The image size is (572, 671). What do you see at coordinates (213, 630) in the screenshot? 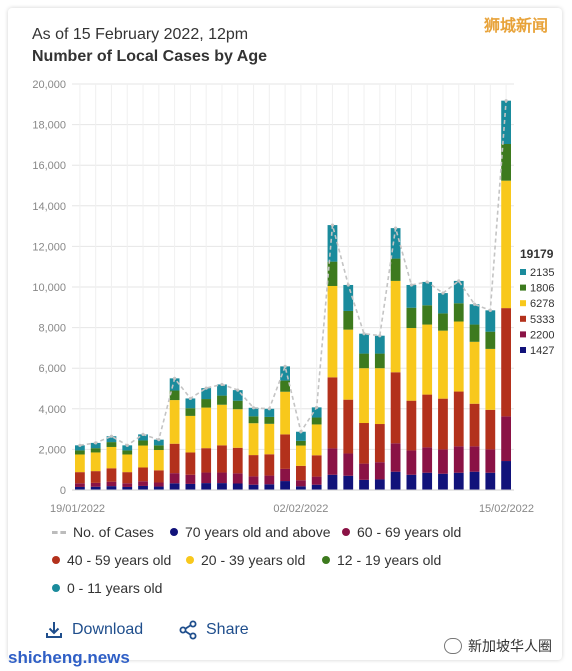
I see `share-button: Share` at bounding box center [213, 630].